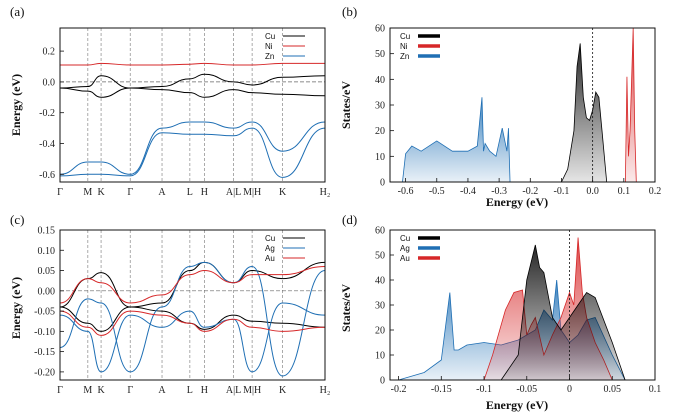 This screenshot has width=683, height=414. I want to click on ytick-label: -0.10, so click(44, 332).